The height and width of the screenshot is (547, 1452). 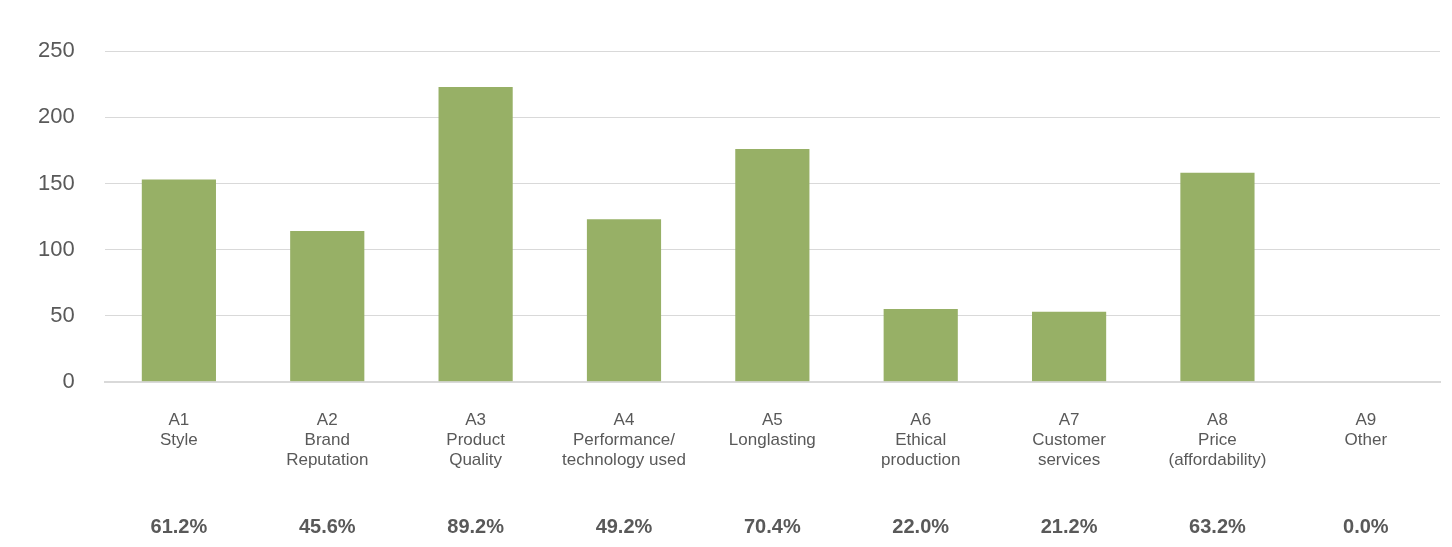 I want to click on text: 89.2%, so click(x=476, y=525).